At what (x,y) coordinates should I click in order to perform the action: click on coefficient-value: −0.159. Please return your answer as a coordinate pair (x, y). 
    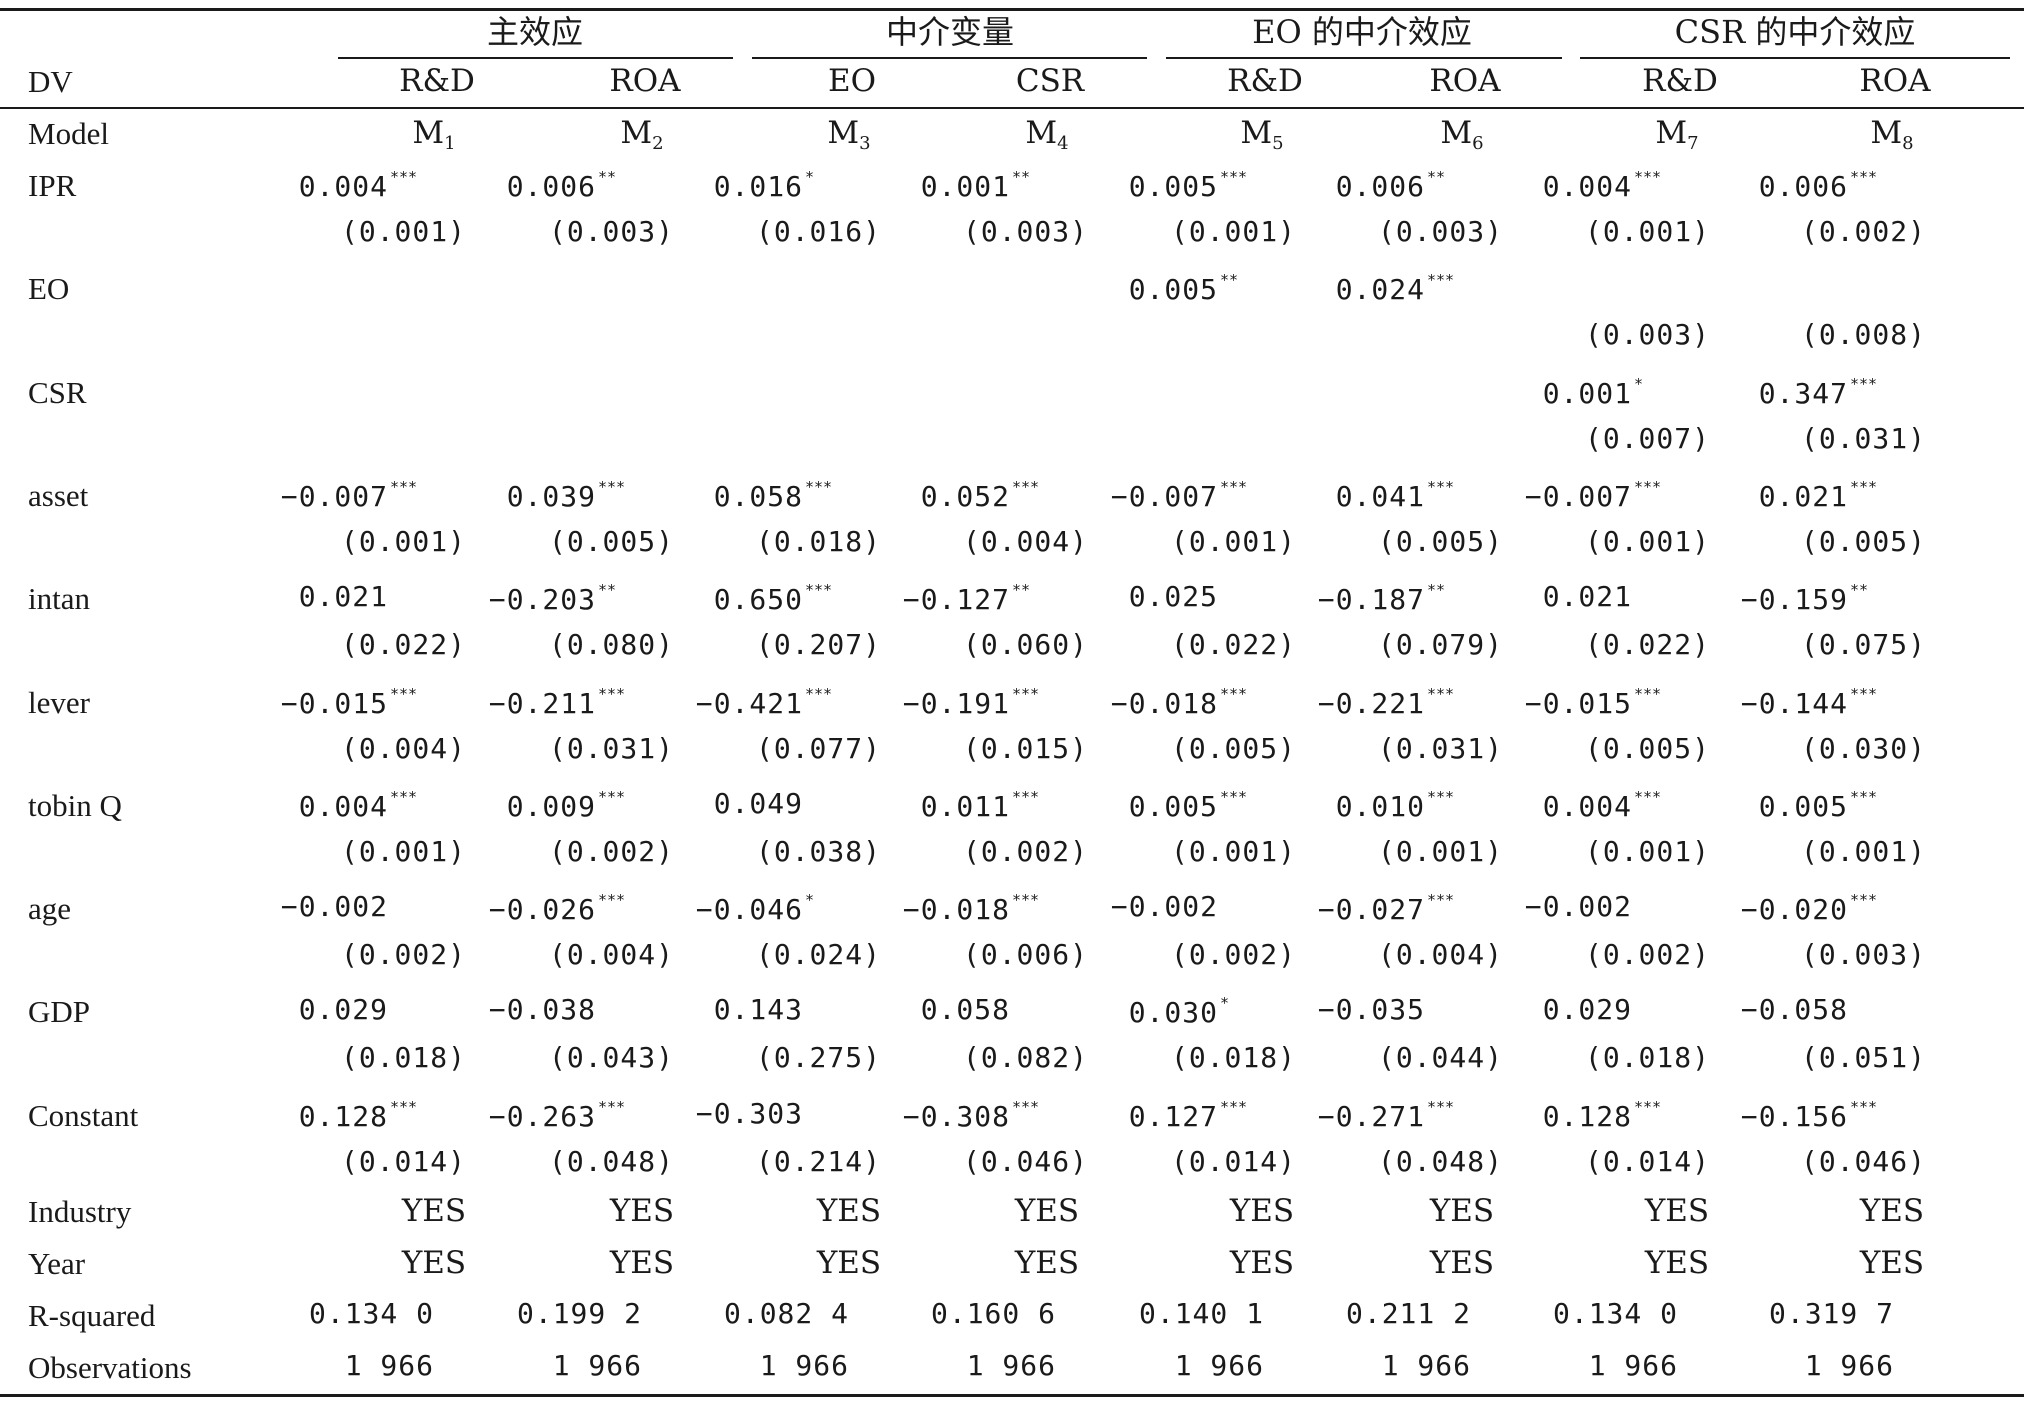
    Looking at the image, I should click on (1794, 600).